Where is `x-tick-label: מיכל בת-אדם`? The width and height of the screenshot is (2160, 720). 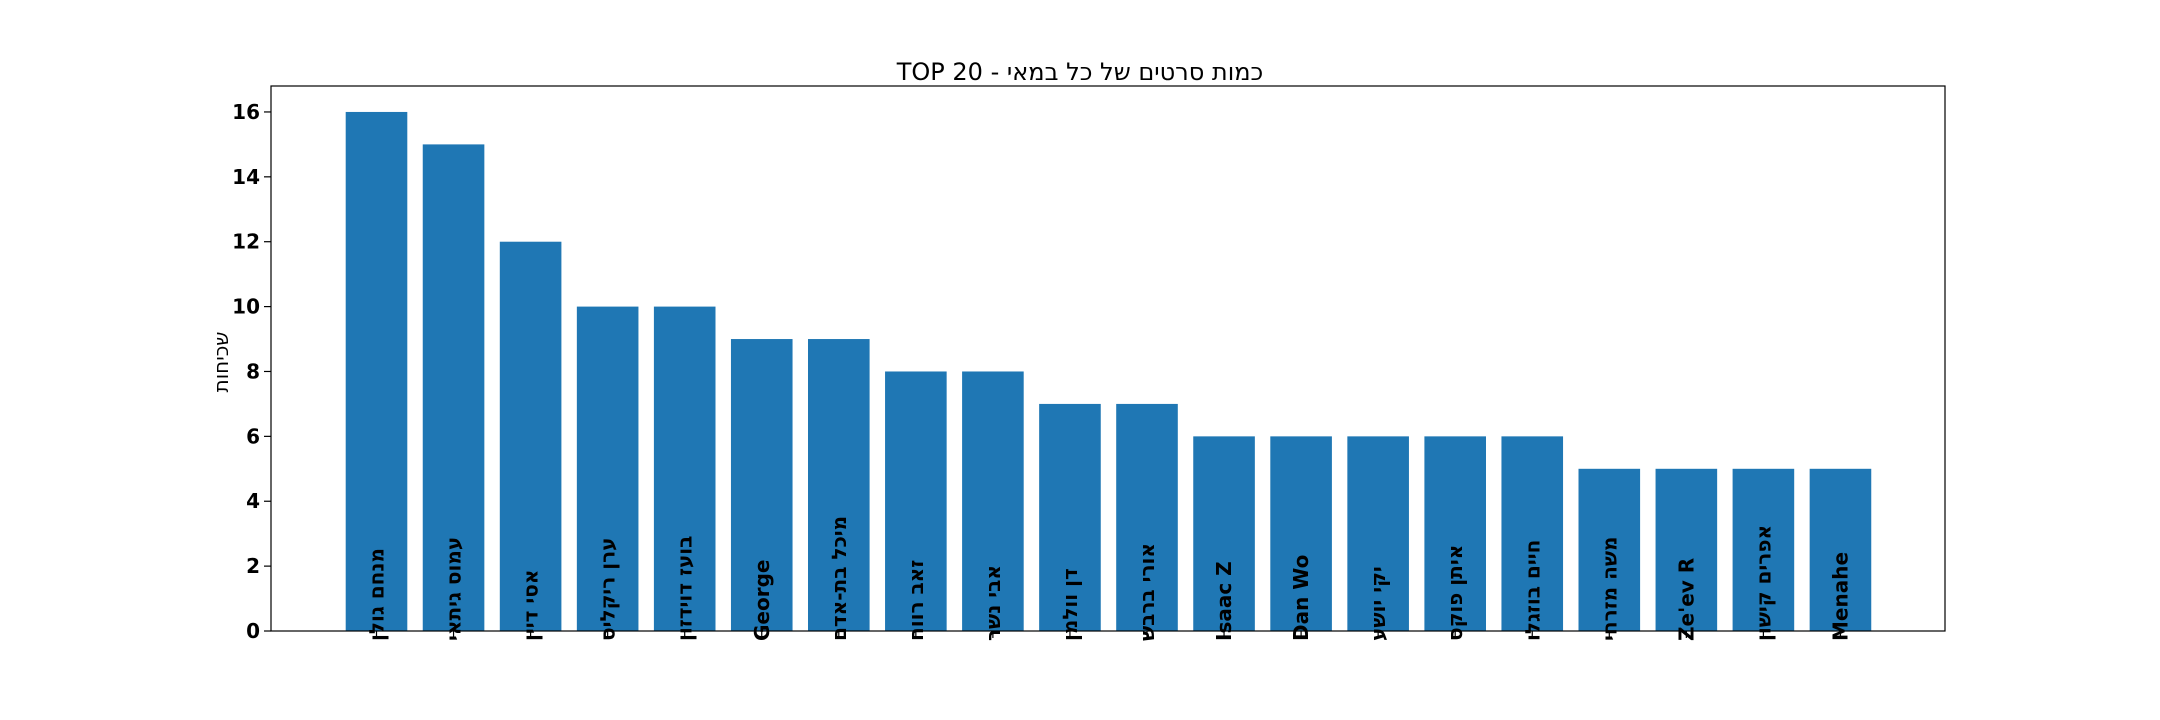 x-tick-label: מיכל בת-אדם is located at coordinates (839, 578).